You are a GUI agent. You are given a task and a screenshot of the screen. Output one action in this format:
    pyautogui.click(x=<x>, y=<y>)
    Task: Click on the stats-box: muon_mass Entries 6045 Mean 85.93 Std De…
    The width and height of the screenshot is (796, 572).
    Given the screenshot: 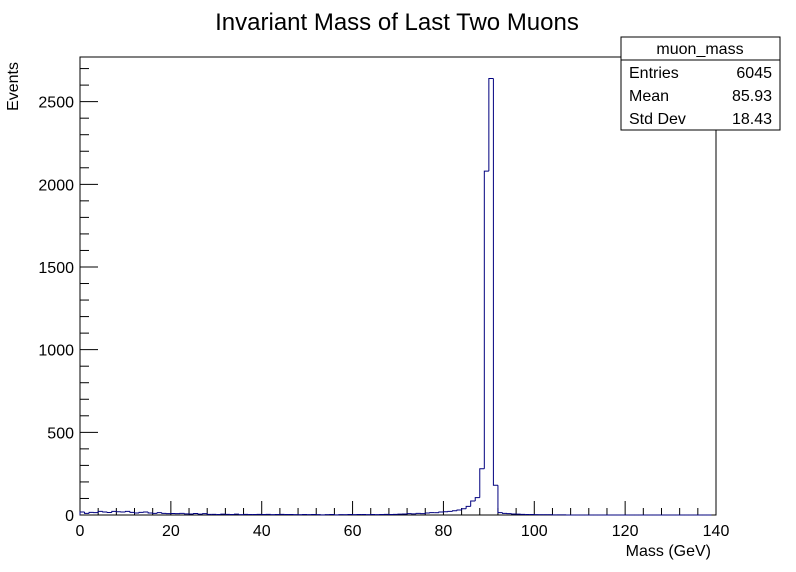 What is the action you would take?
    pyautogui.click(x=700, y=83)
    